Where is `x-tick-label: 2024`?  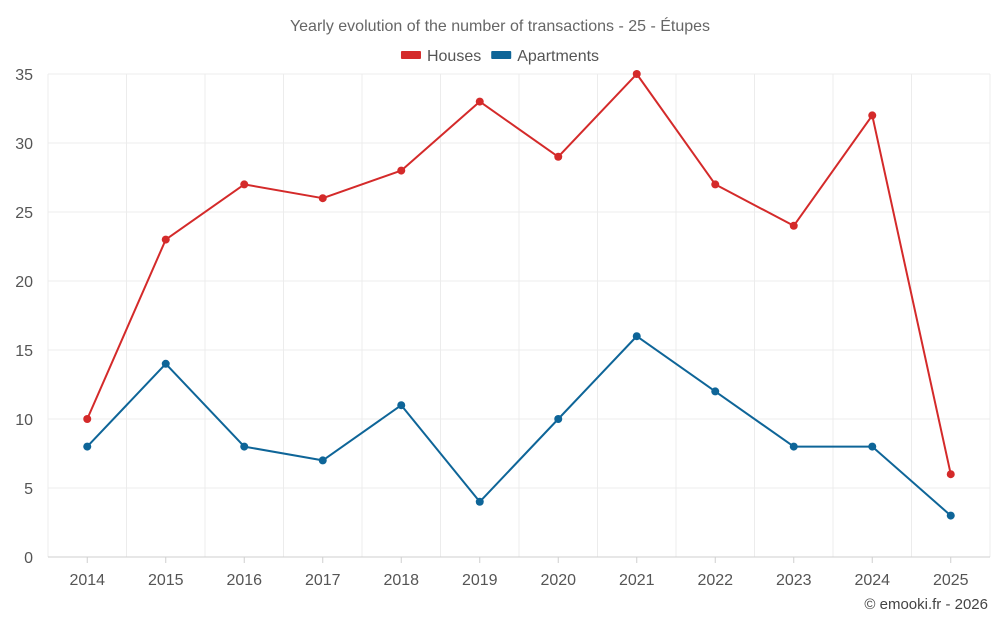
x-tick-label: 2024 is located at coordinates (872, 580).